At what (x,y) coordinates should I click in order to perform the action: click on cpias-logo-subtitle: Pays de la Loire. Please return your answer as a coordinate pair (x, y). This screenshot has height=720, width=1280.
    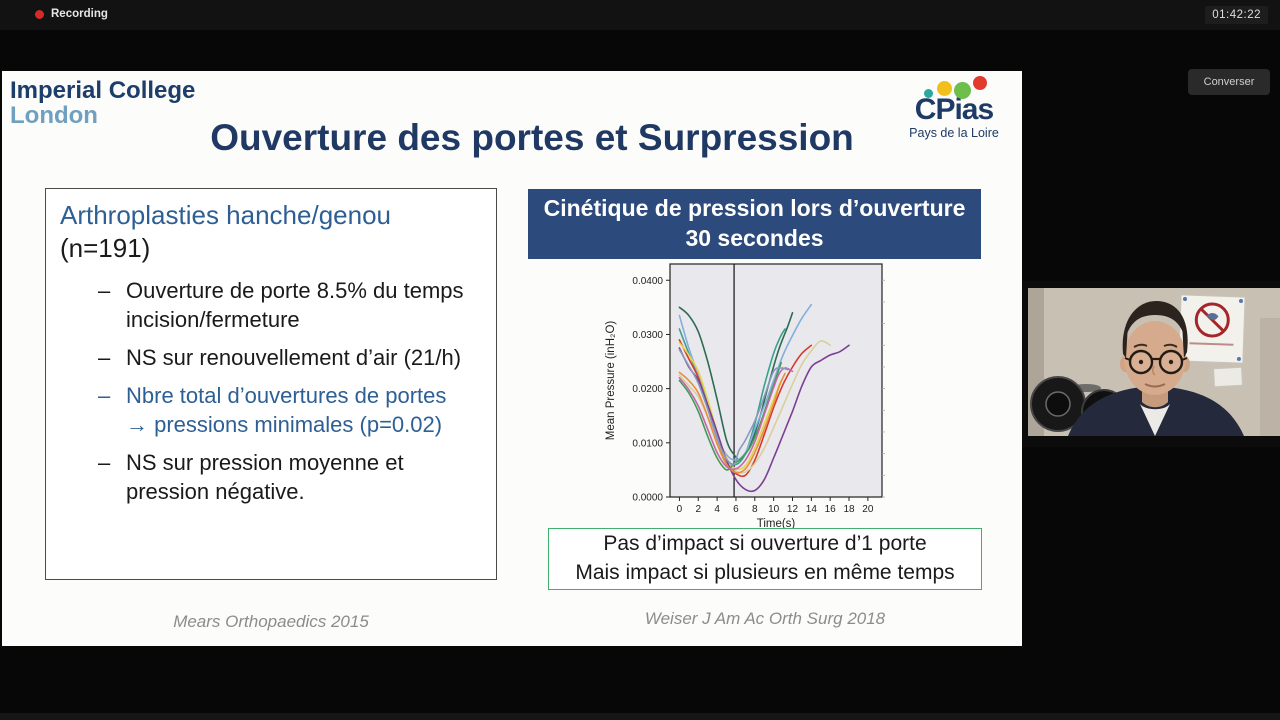
    Looking at the image, I should click on (954, 133).